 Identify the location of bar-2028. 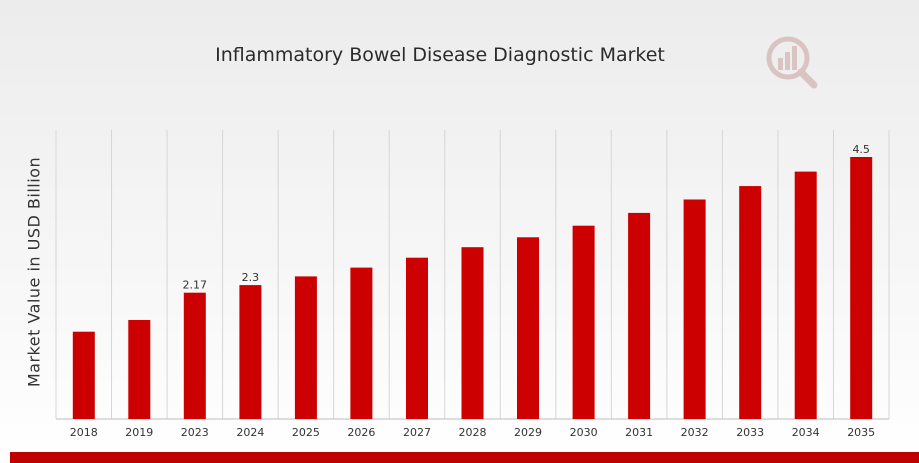
(472, 333).